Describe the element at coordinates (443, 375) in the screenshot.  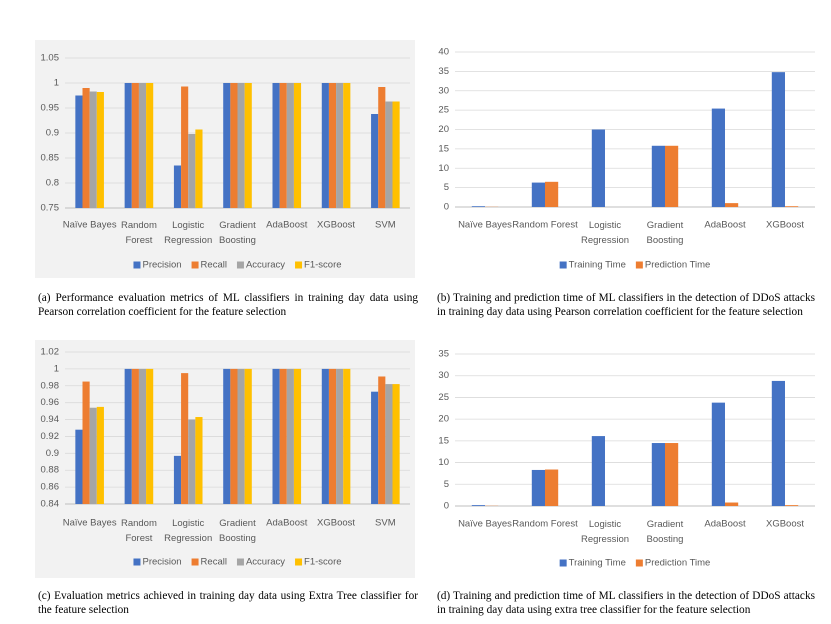
I see `y-tick-label: 30` at that location.